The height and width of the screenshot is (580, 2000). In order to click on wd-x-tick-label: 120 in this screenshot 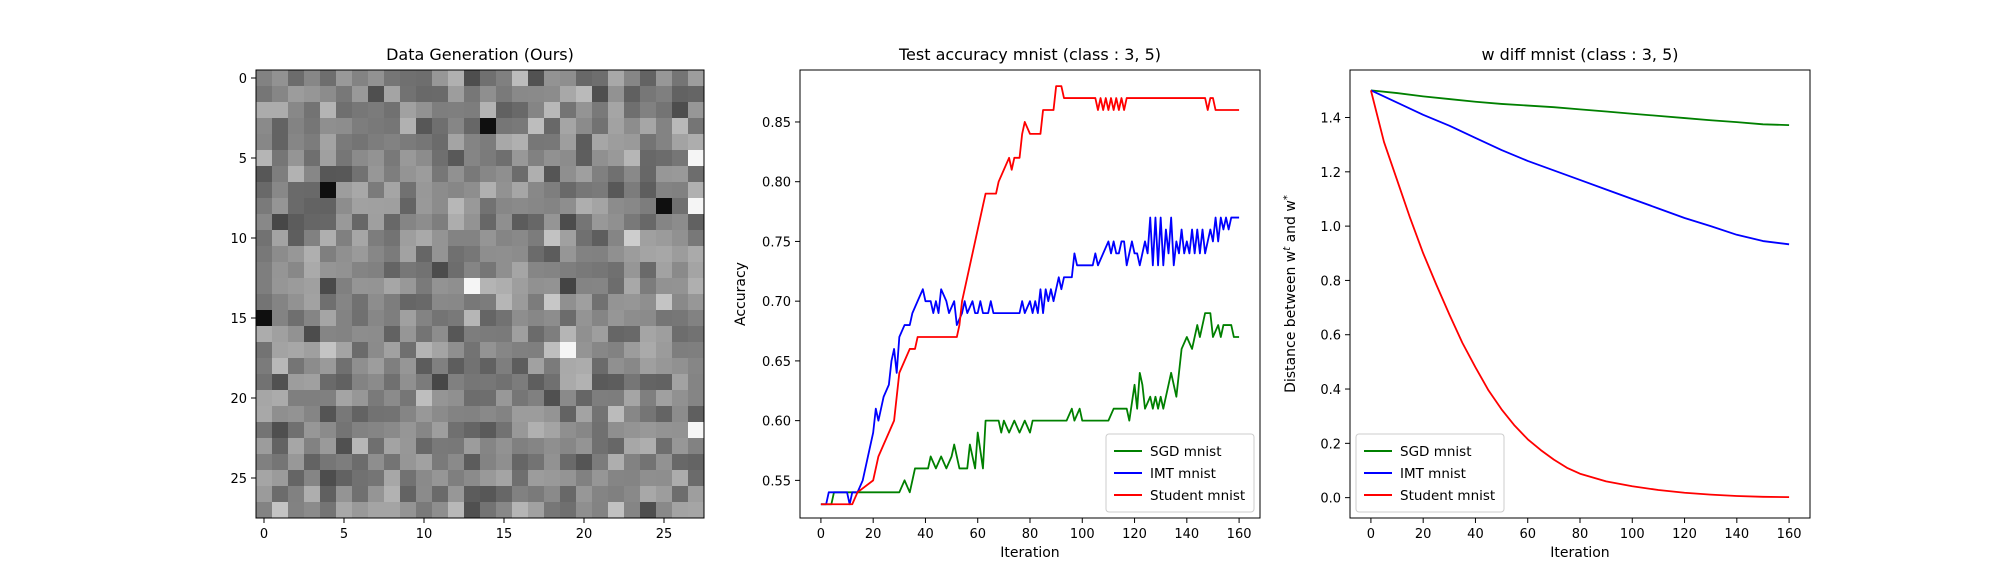, I will do `click(1684, 534)`.